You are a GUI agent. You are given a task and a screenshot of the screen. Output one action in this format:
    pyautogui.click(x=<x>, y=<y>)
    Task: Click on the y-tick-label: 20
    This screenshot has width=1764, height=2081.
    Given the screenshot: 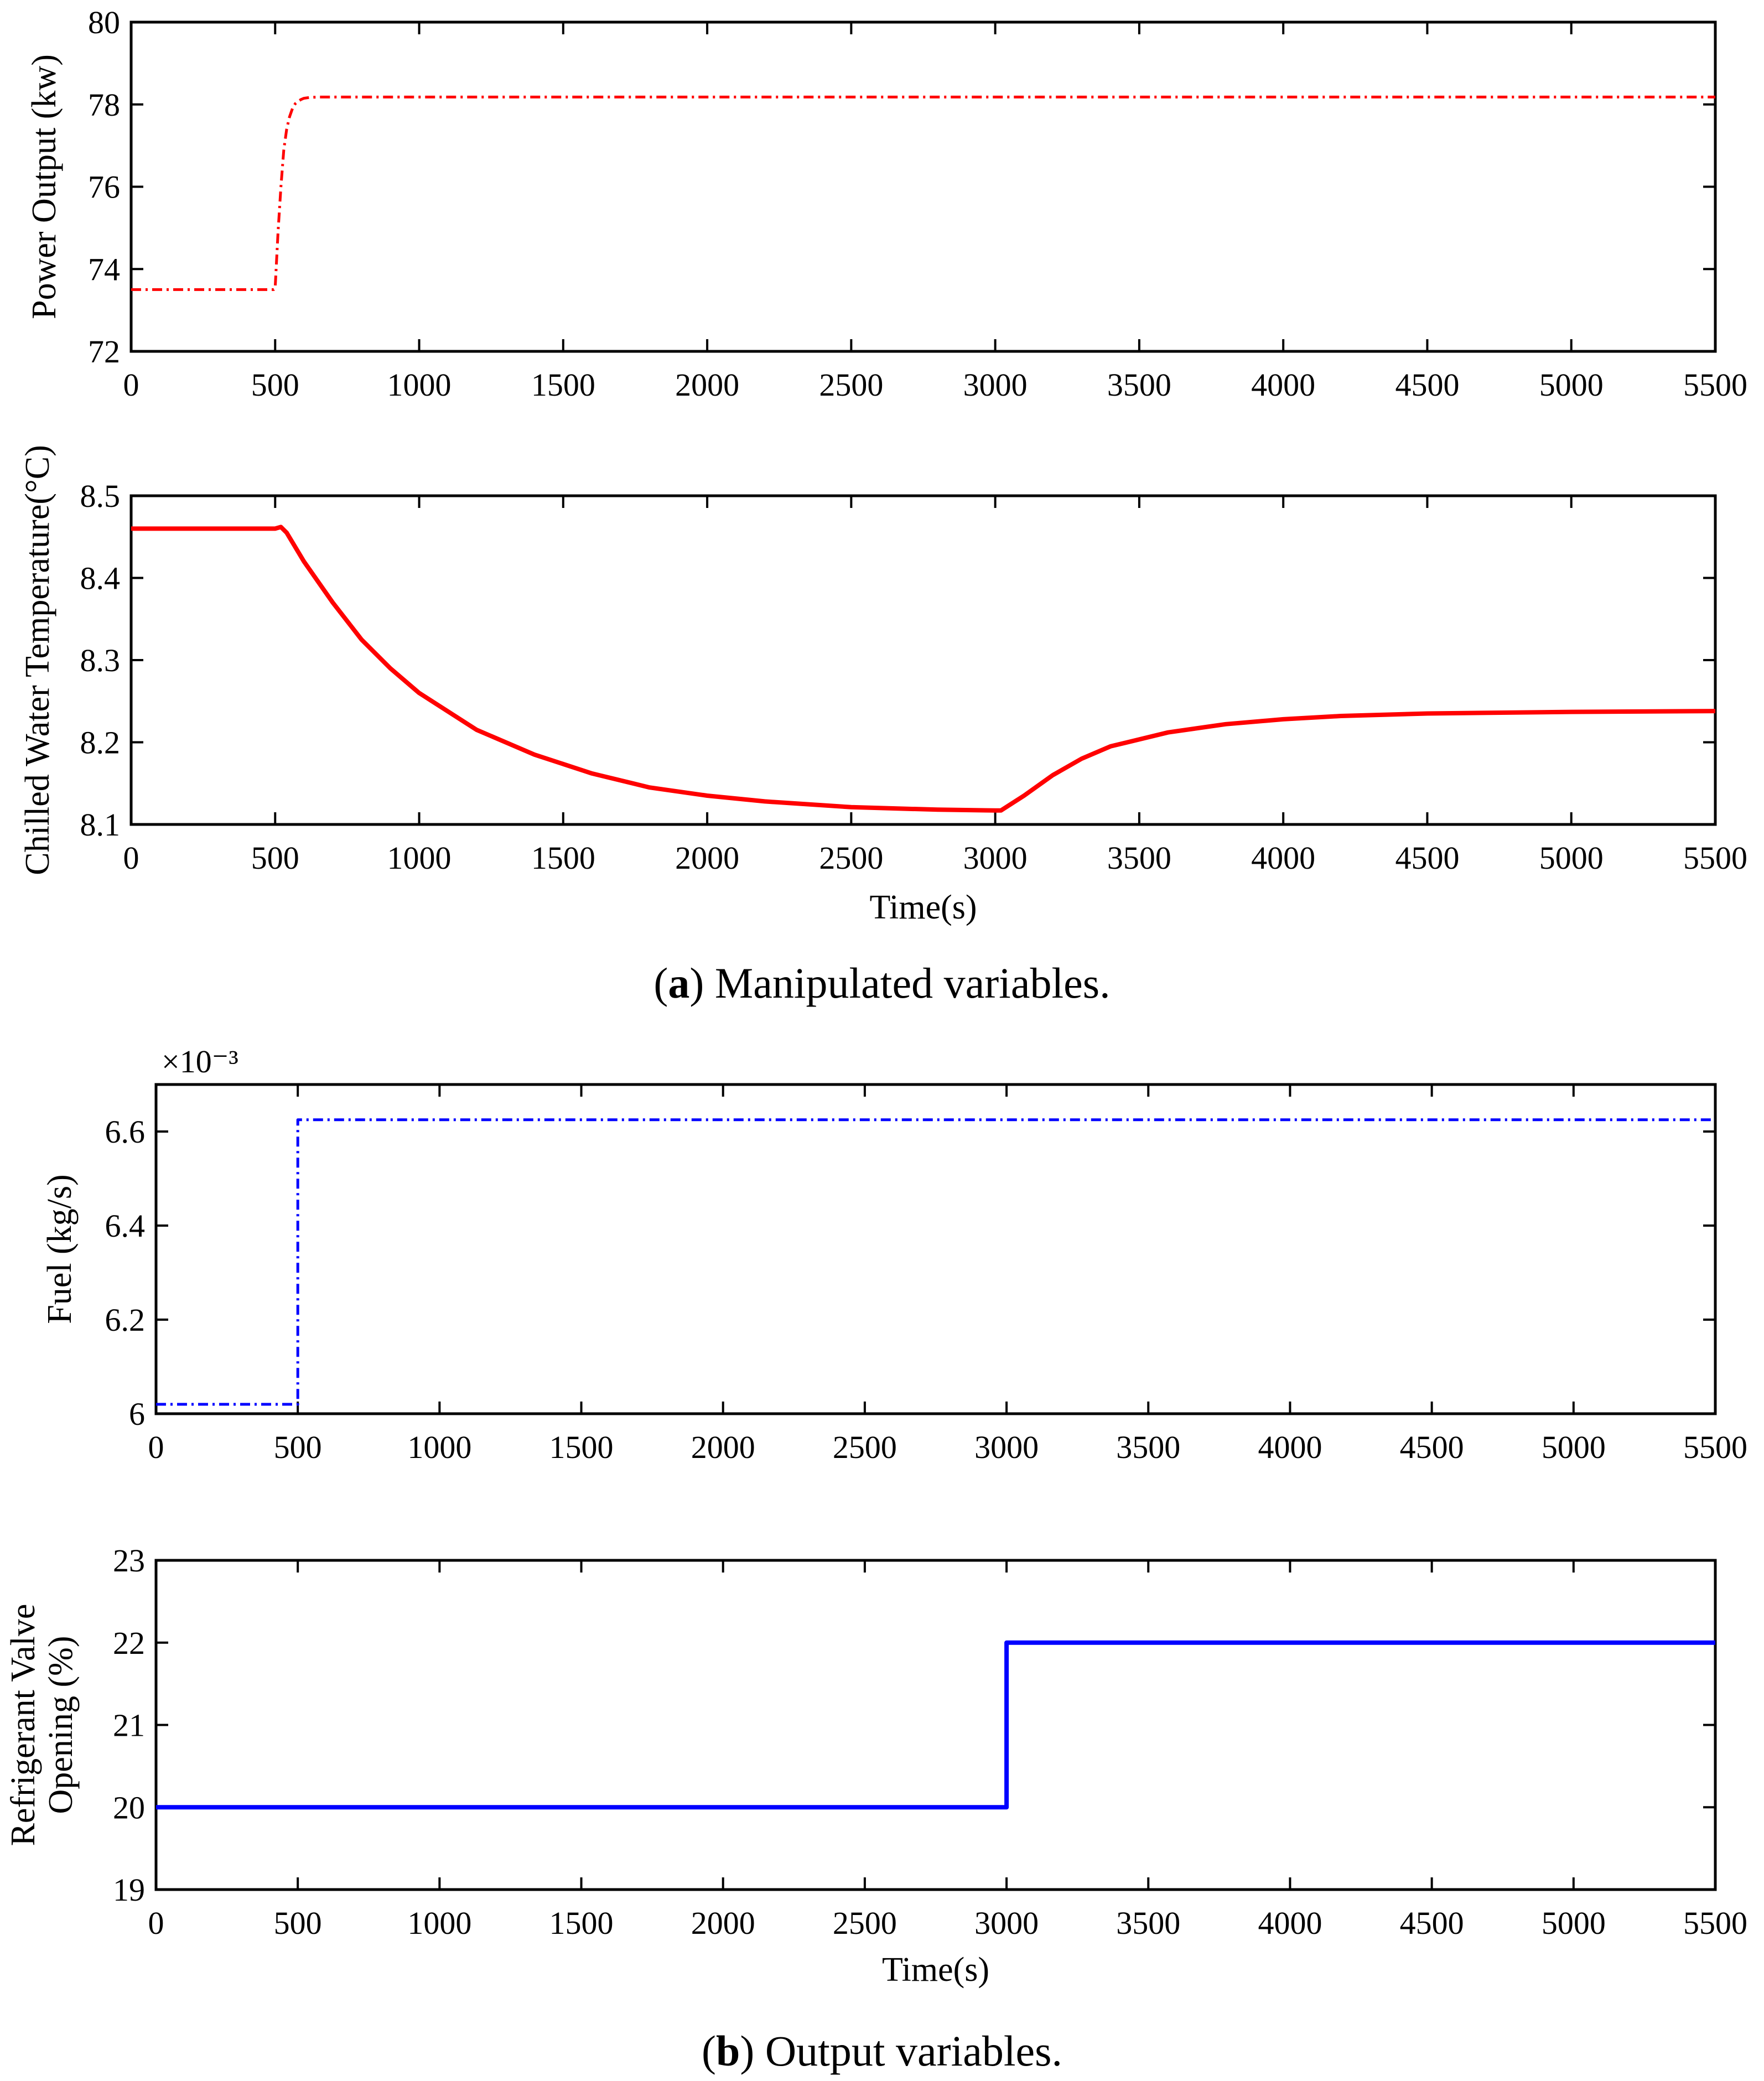 What is the action you would take?
    pyautogui.click(x=129, y=1807)
    